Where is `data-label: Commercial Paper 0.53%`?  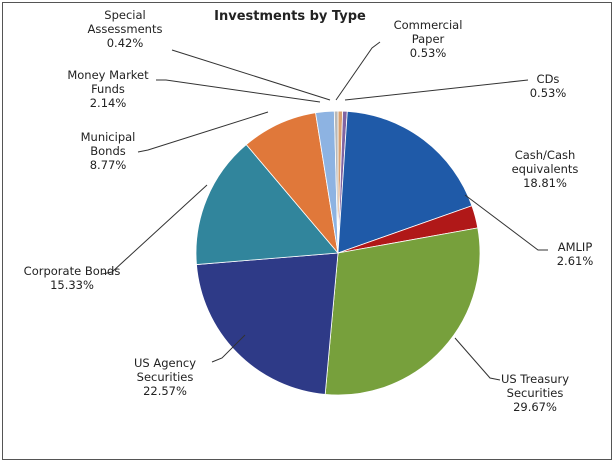
data-label: Commercial Paper 0.53% is located at coordinates (428, 39).